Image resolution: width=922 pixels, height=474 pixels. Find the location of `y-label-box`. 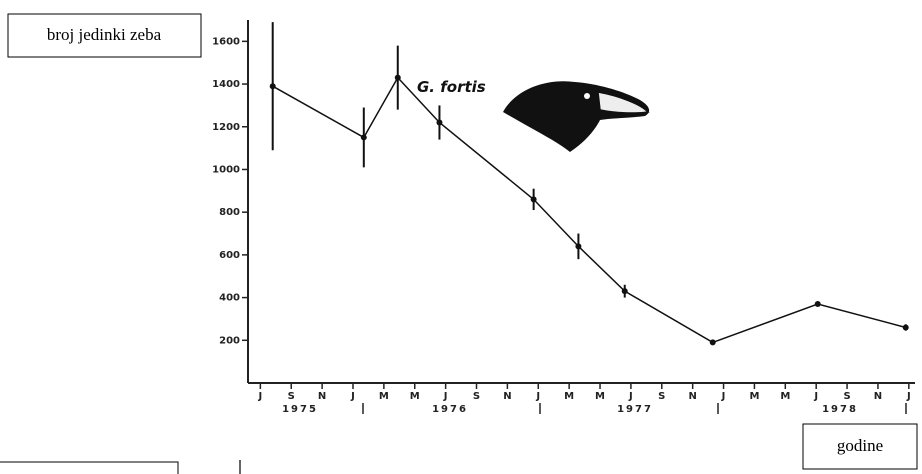

y-label-box is located at coordinates (104, 35).